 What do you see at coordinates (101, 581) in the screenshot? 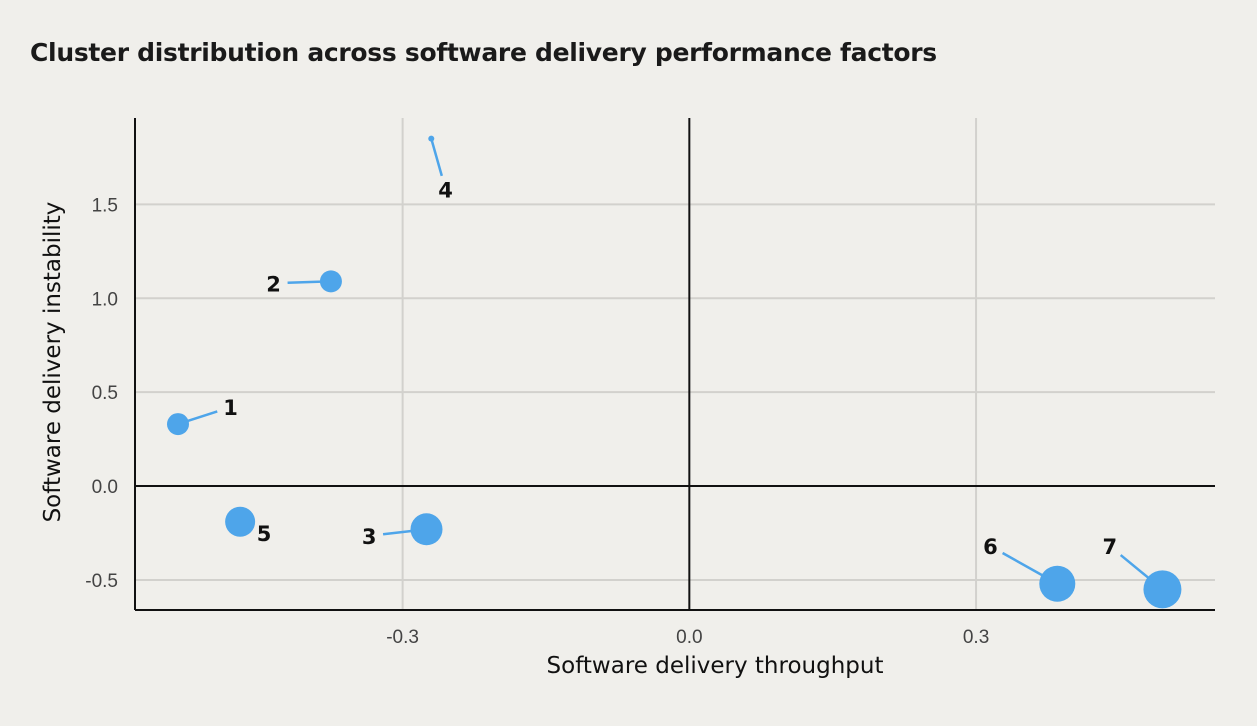
I see `y-tick-label: -0.5` at bounding box center [101, 581].